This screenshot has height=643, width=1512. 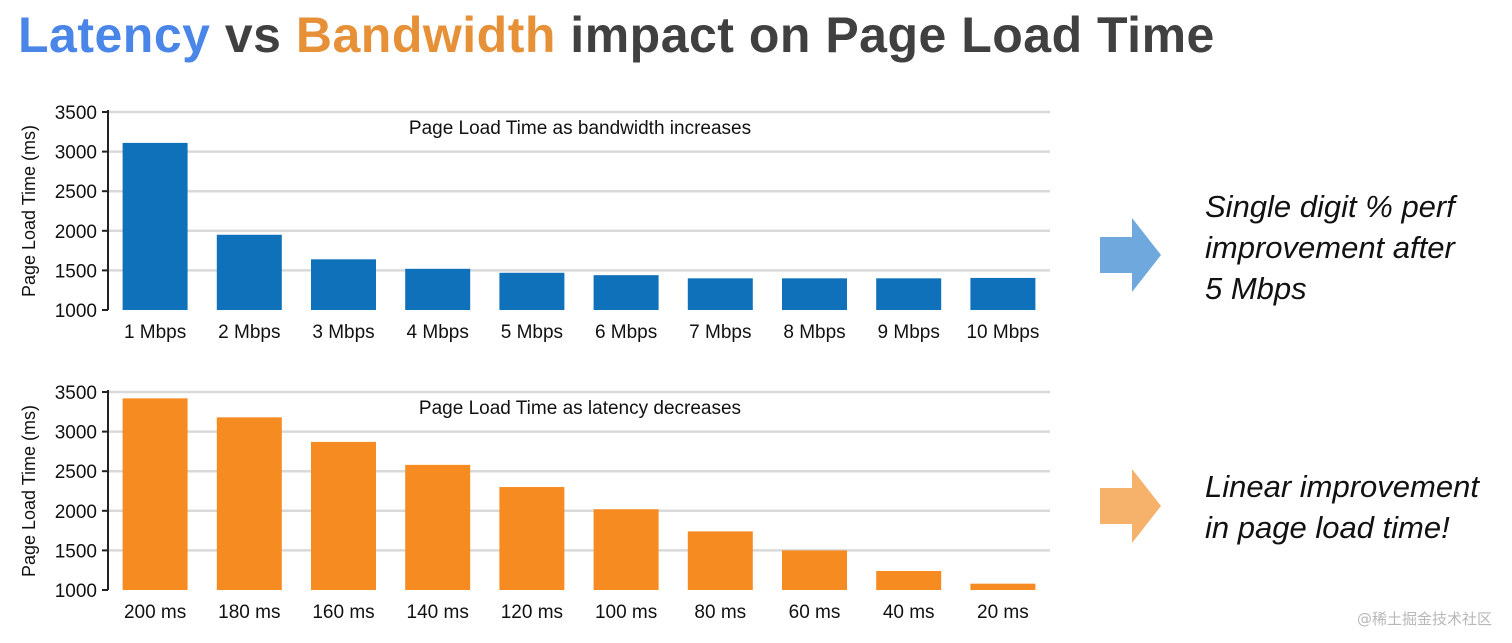 I want to click on bandwidth-y-tick-label: 1500, so click(x=76, y=271).